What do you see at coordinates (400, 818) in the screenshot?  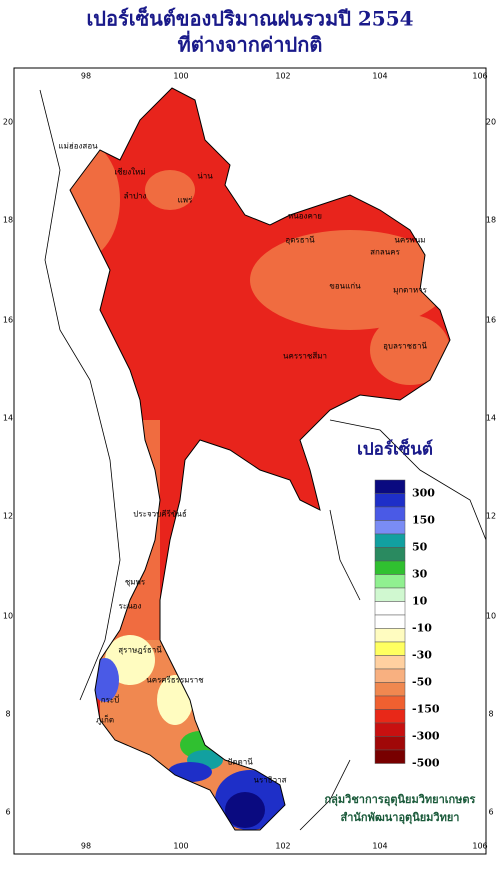 I see `credit: สำนักพัฒนาอุตุนิยมวิทยา` at bounding box center [400, 818].